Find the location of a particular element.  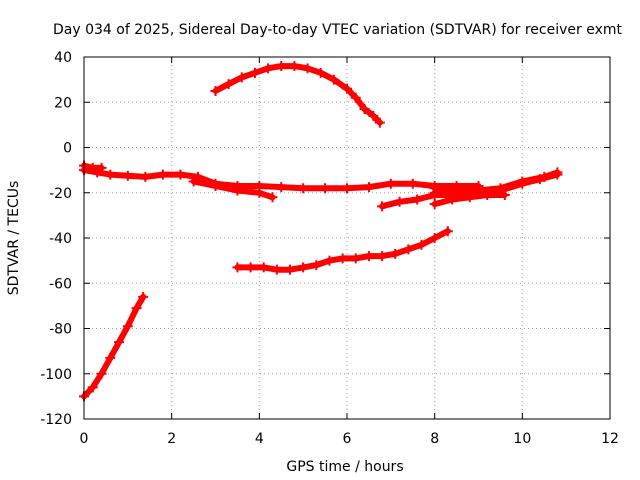

y-tick-label: 20 is located at coordinates (63, 103).